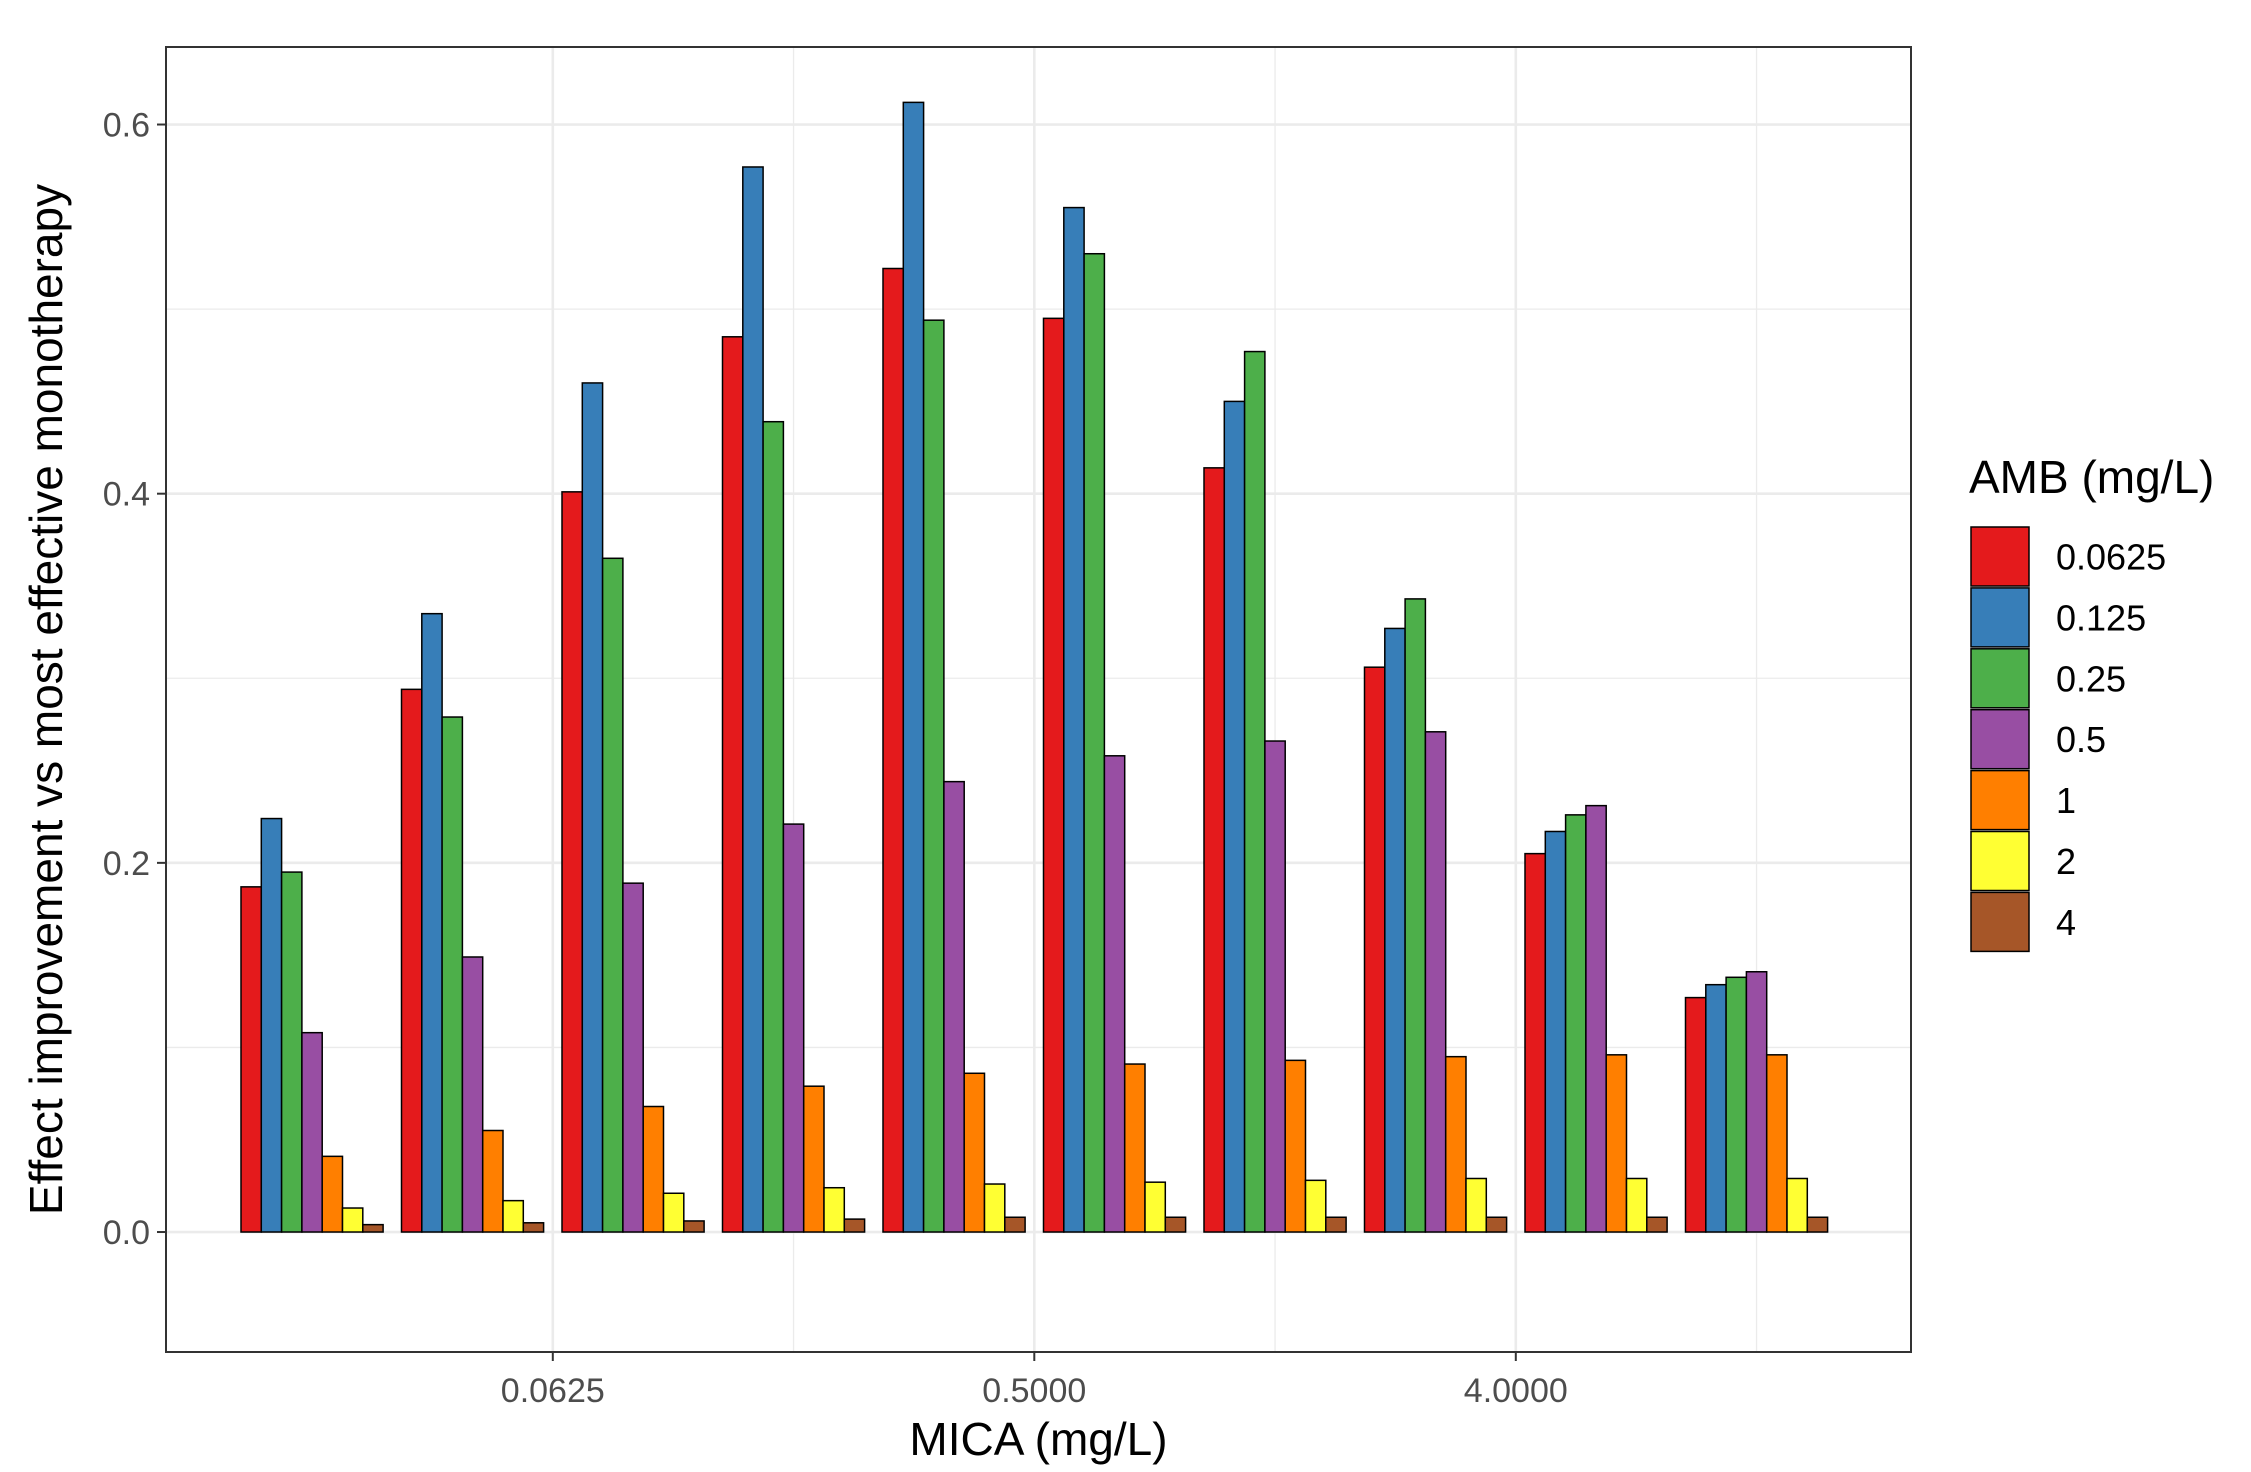 The height and width of the screenshot is (1472, 2251). Describe the element at coordinates (633, 1057) in the screenshot. I see `bar-mica-3-amb-0.5` at that location.